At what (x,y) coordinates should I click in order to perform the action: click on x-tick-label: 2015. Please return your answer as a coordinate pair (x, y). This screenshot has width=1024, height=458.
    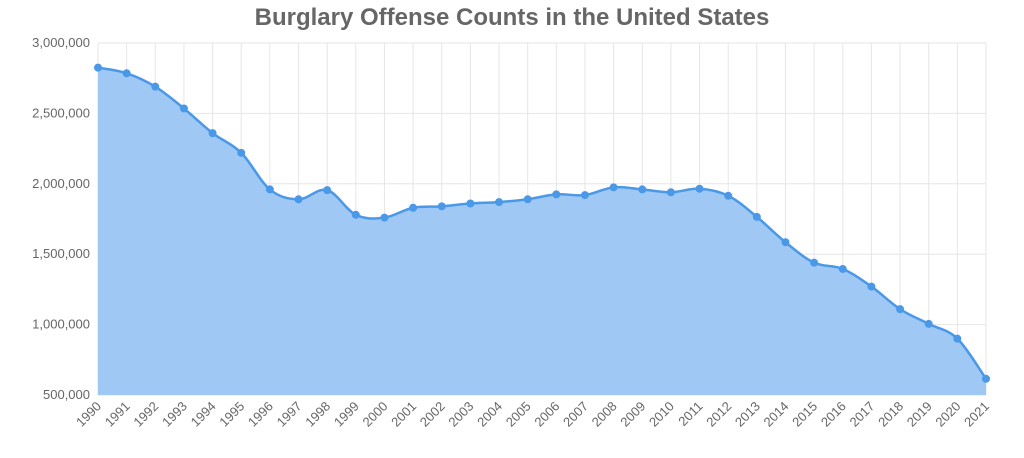
    Looking at the image, I should click on (804, 414).